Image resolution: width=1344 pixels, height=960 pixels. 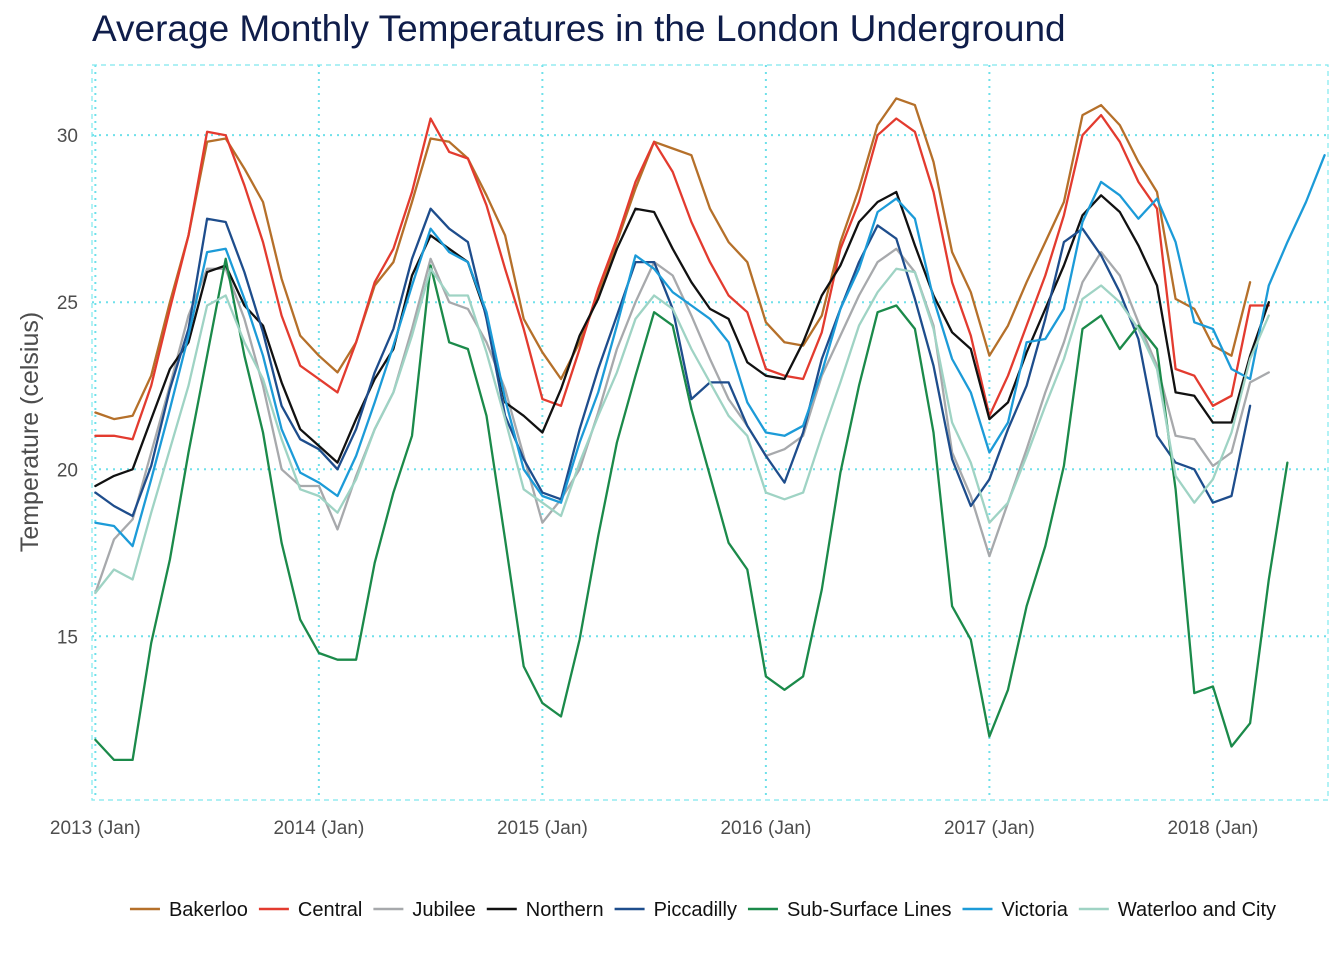 What do you see at coordinates (565, 910) in the screenshot?
I see `legend-label: Northern` at bounding box center [565, 910].